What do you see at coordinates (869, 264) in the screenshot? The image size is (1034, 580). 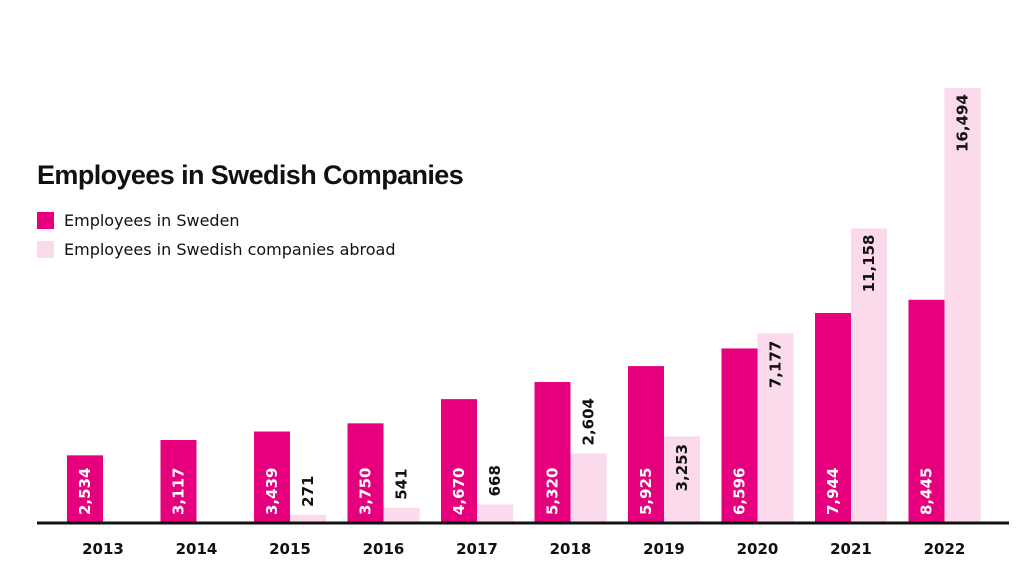 I see `data-label-abroad-2021: 11,158` at bounding box center [869, 264].